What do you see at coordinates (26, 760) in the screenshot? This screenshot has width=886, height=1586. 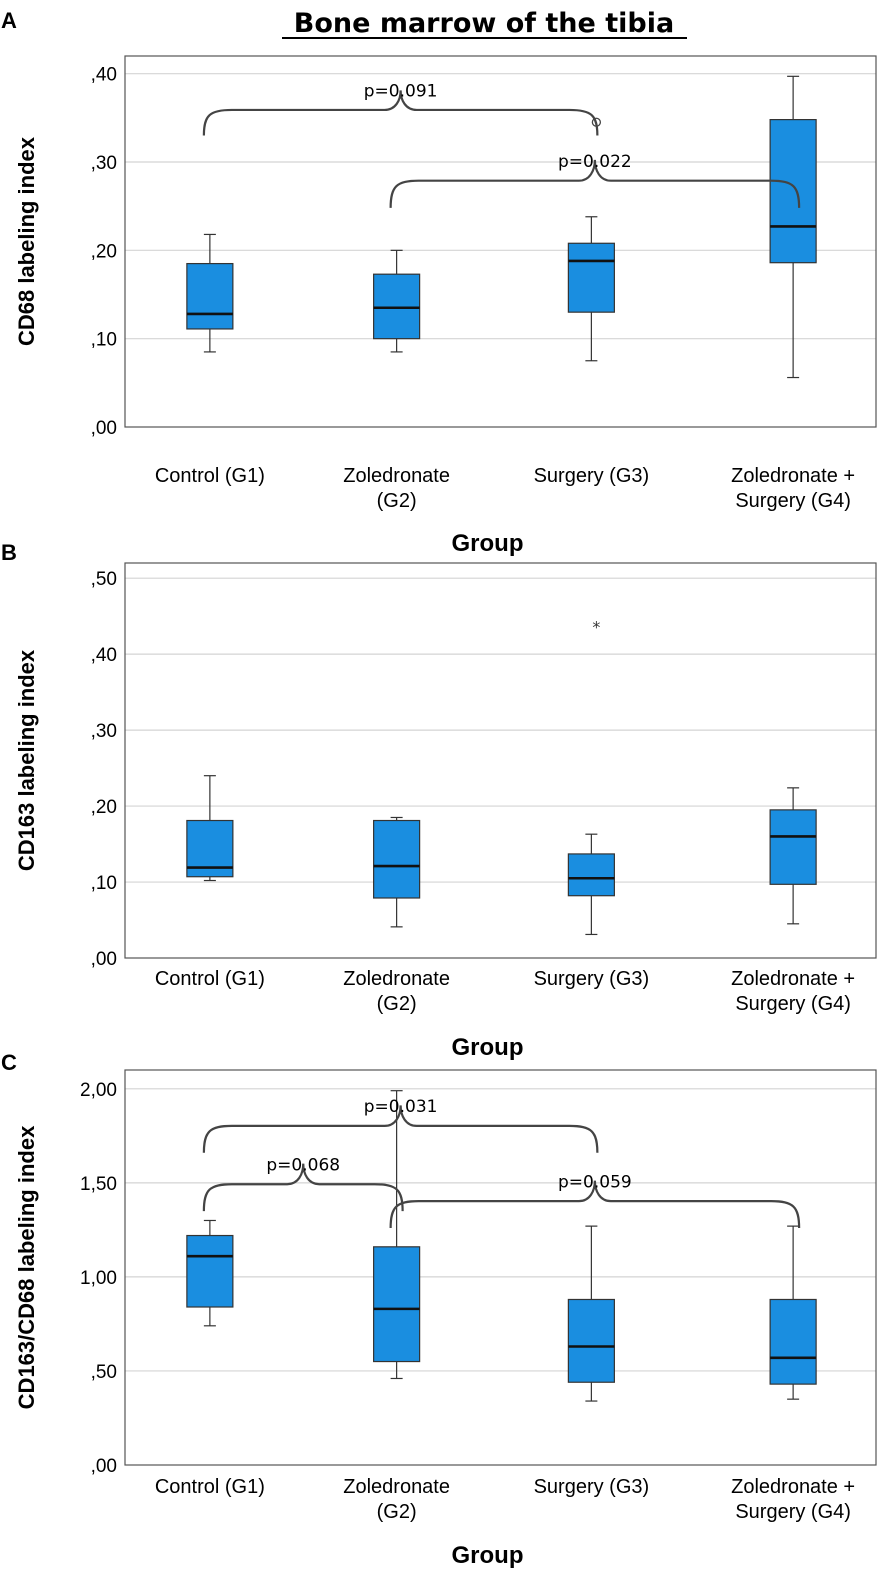 I see `y-axis-label: CD163 labeling index` at bounding box center [26, 760].